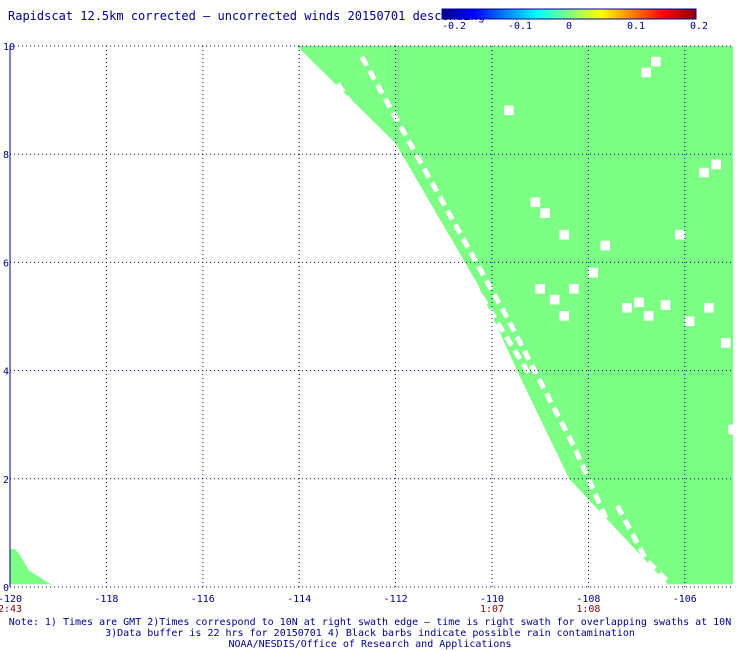  What do you see at coordinates (30, 567) in the screenshot?
I see `swath-fragment` at bounding box center [30, 567].